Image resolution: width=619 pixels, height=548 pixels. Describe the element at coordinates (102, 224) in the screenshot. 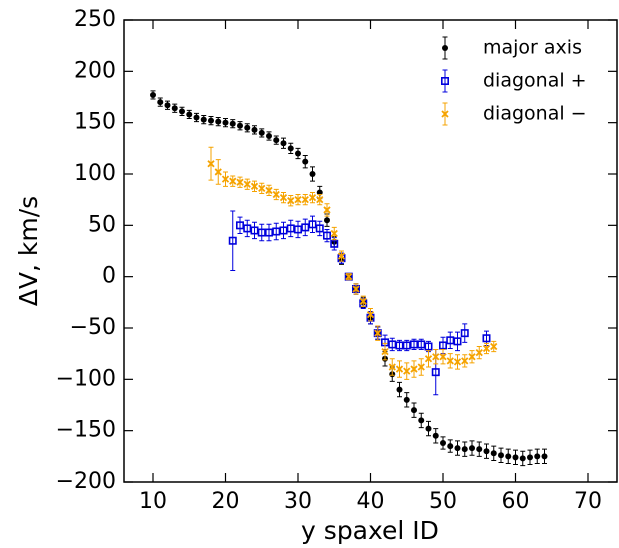

I see `y-tick-label: 50` at that location.